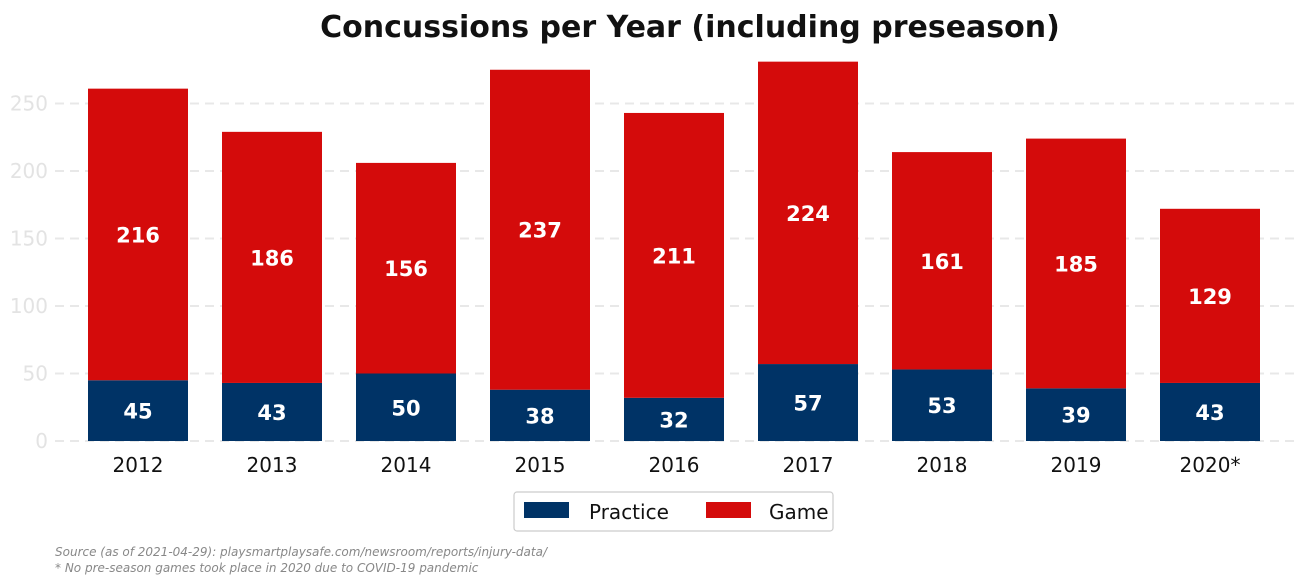  What do you see at coordinates (406, 465) in the screenshot?
I see `x-tick-label: 2014` at bounding box center [406, 465].